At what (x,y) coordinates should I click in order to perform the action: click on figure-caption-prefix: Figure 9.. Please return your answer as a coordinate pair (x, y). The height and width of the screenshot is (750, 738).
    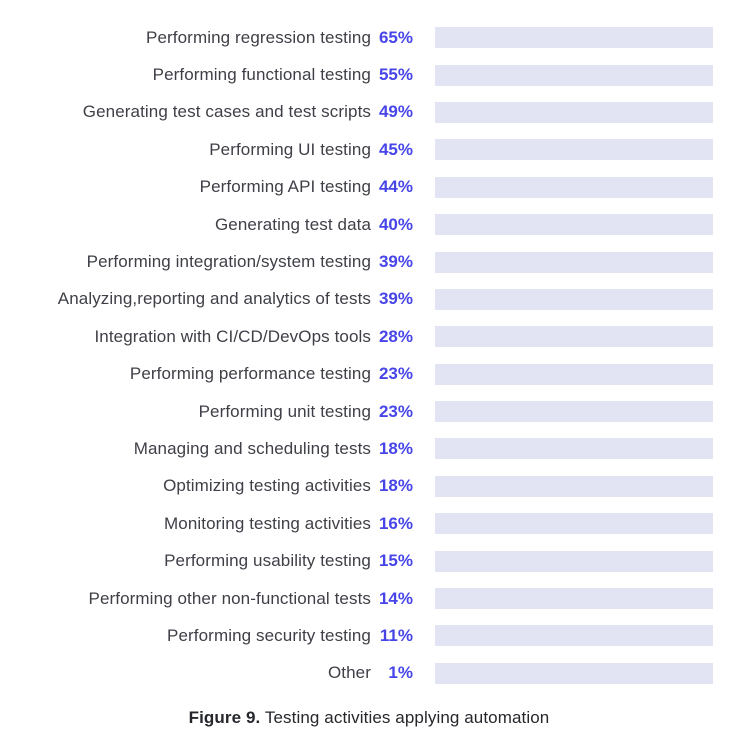
    Looking at the image, I should click on (224, 718).